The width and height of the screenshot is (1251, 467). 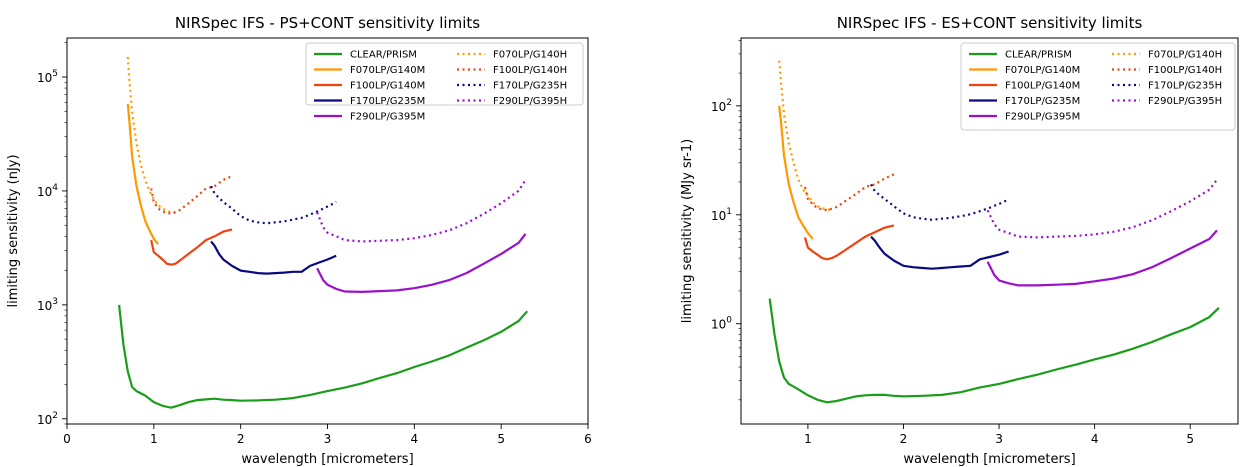 I want to click on y-tick-exponent: 1, so click(x=729, y=212).